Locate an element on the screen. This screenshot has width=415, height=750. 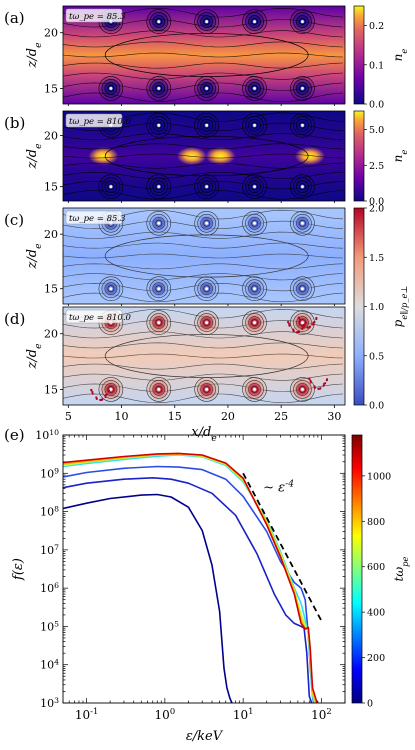
x-tick-label: 10⁻¹ is located at coordinates (86, 714).